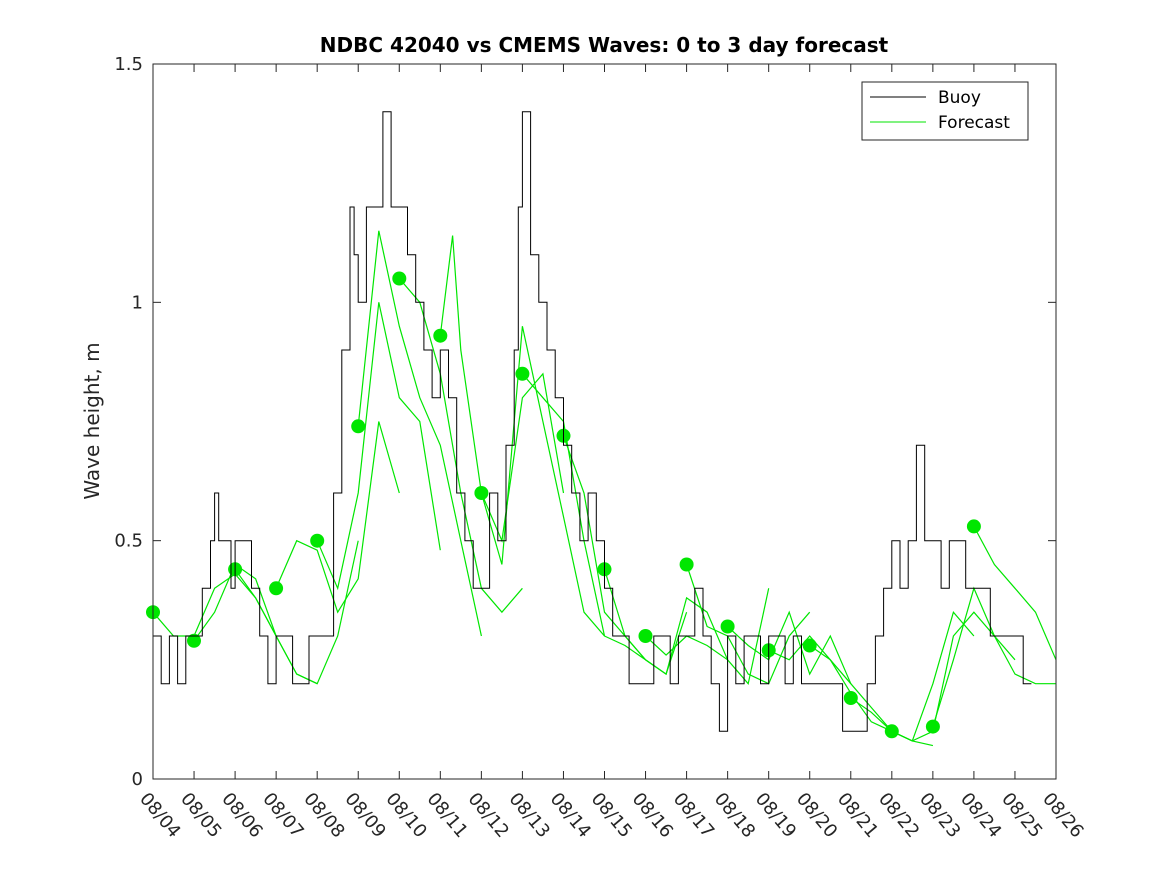 The width and height of the screenshot is (1167, 875). What do you see at coordinates (980, 815) in the screenshot?
I see `x-tick-label-20: 08/24` at bounding box center [980, 815].